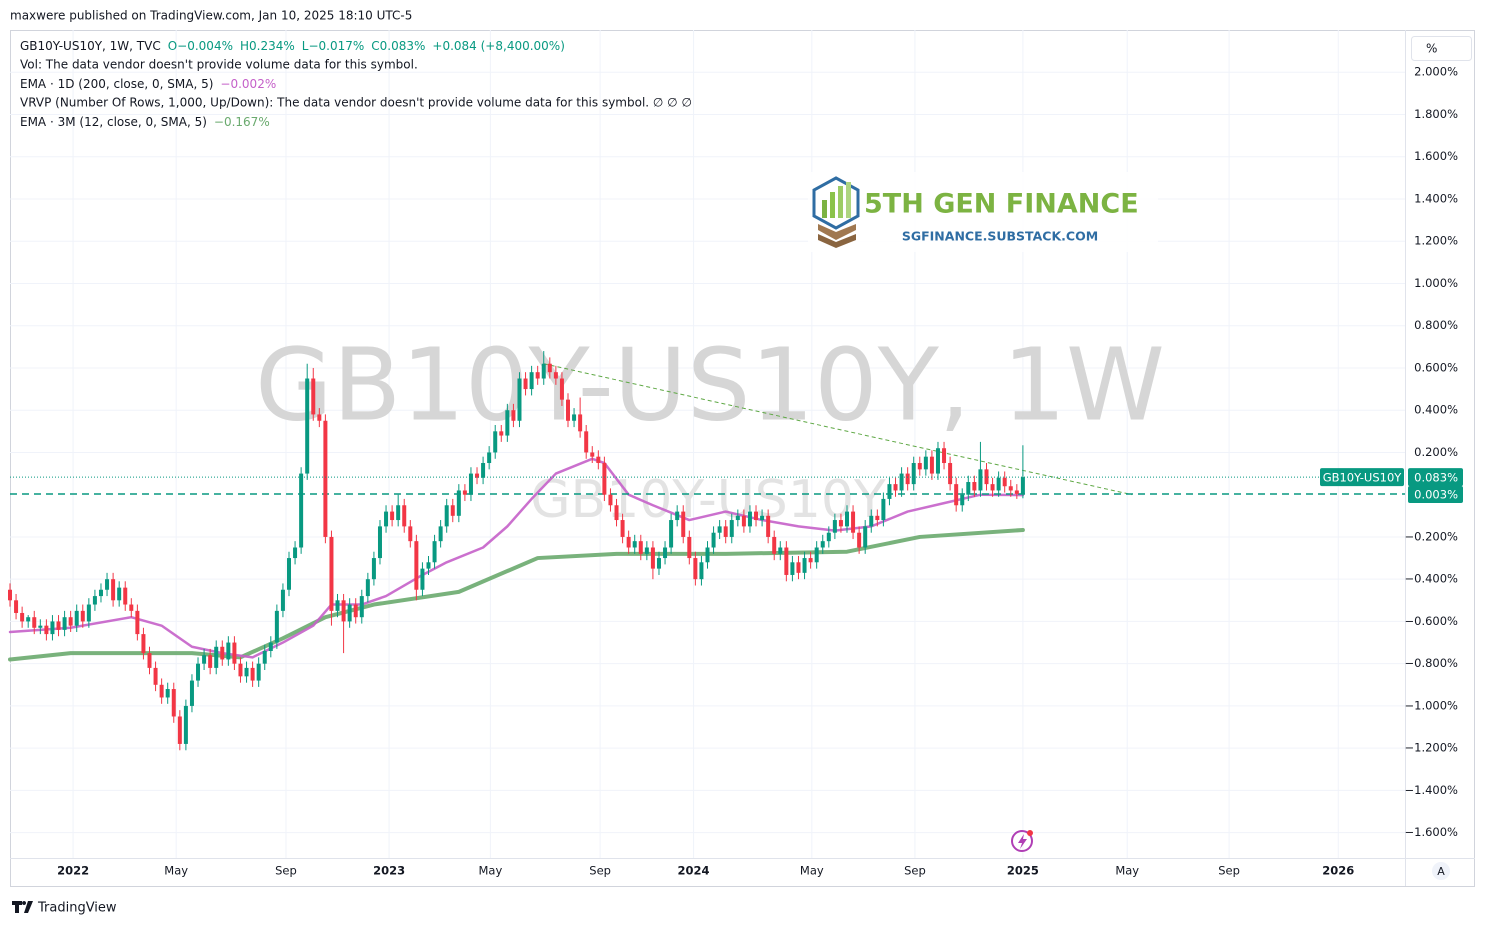 Image resolution: width=1486 pixels, height=926 pixels. Describe the element at coordinates (200, 46) in the screenshot. I see `legend-ohlc: O−0.004%` at that location.